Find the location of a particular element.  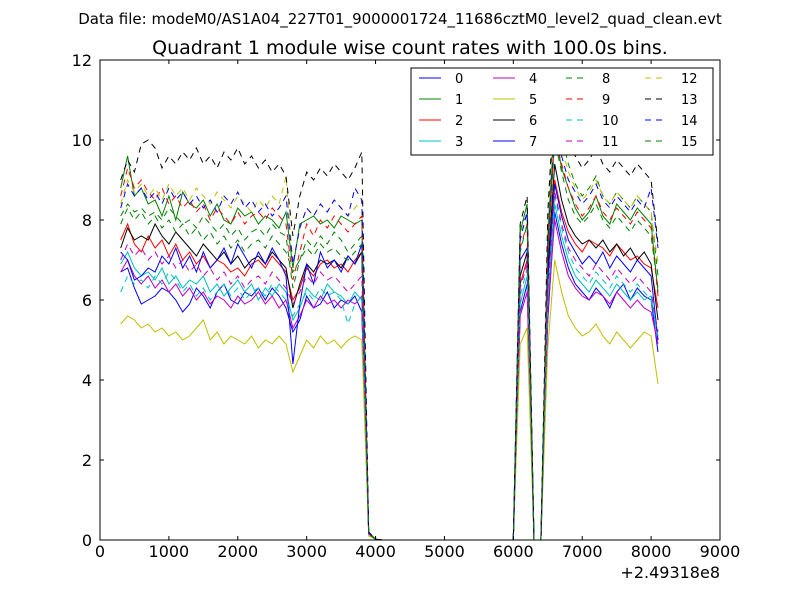

x-tick-label: 8000 is located at coordinates (651, 551).